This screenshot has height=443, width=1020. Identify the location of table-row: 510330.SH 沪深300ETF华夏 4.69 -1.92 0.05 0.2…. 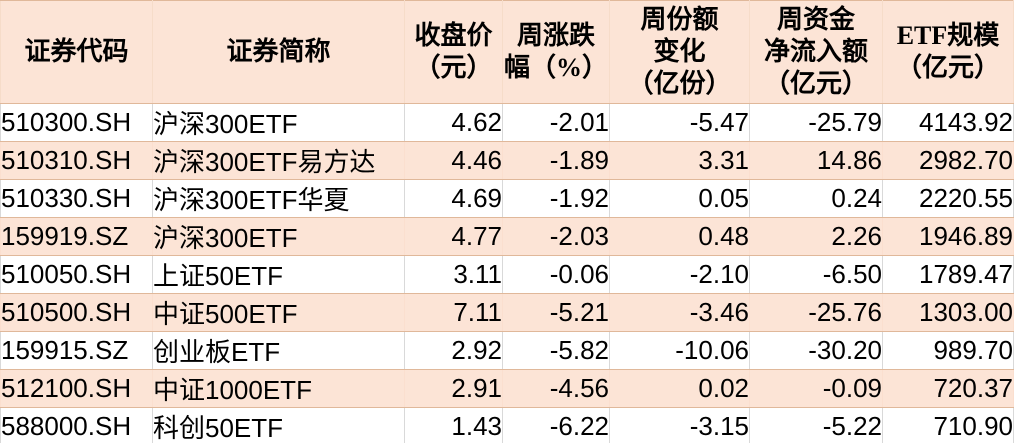
(507, 198).